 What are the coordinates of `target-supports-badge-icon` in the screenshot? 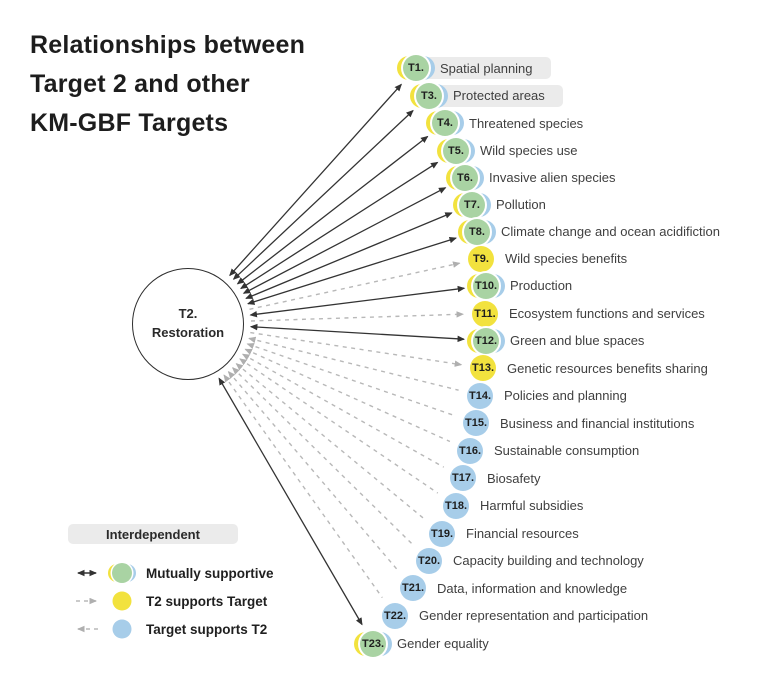 It's located at (122, 629).